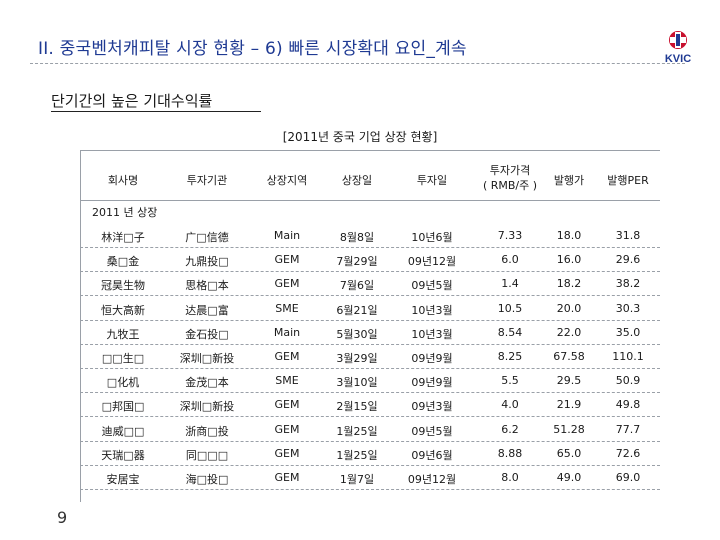 The width and height of the screenshot is (720, 540). I want to click on table-cell: 浙商□投, so click(207, 431).